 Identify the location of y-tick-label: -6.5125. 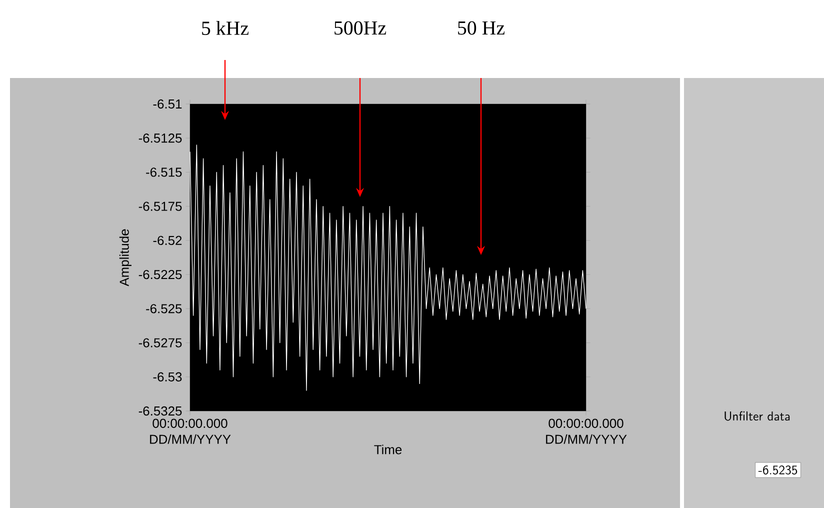
(160, 138).